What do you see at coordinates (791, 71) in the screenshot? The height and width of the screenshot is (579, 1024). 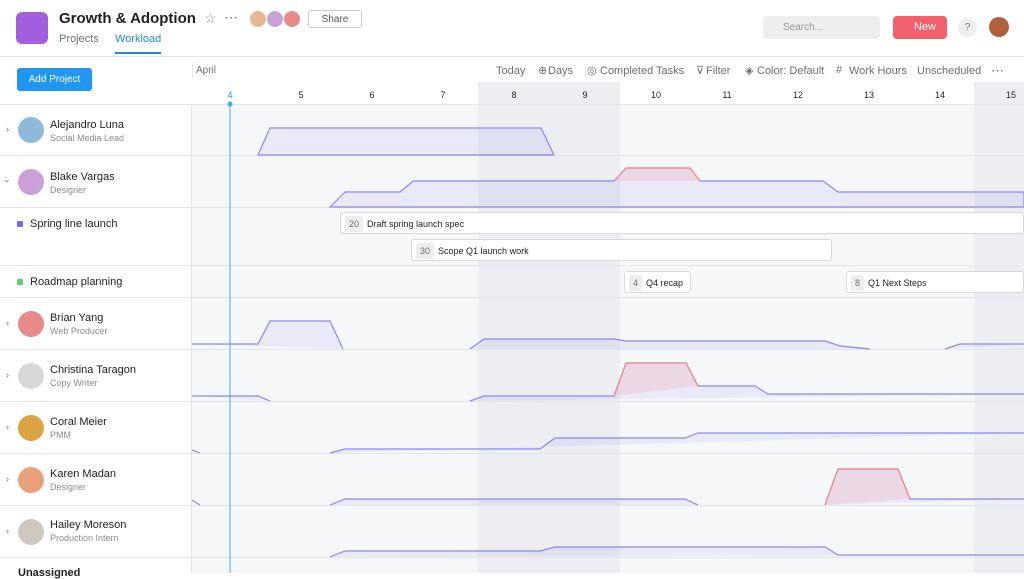 I see `toolbar-item: Color: Default` at bounding box center [791, 71].